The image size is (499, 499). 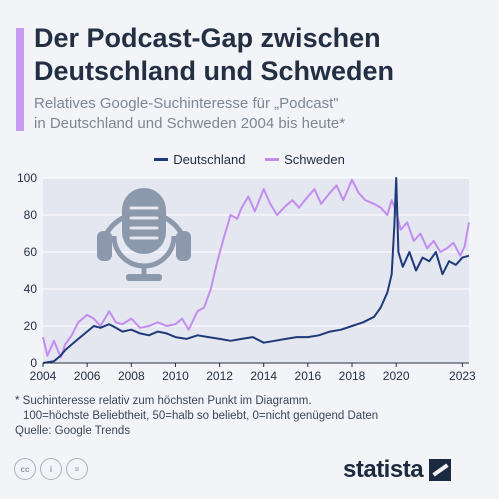 I want to click on brand-wordmark: statista, so click(x=383, y=469).